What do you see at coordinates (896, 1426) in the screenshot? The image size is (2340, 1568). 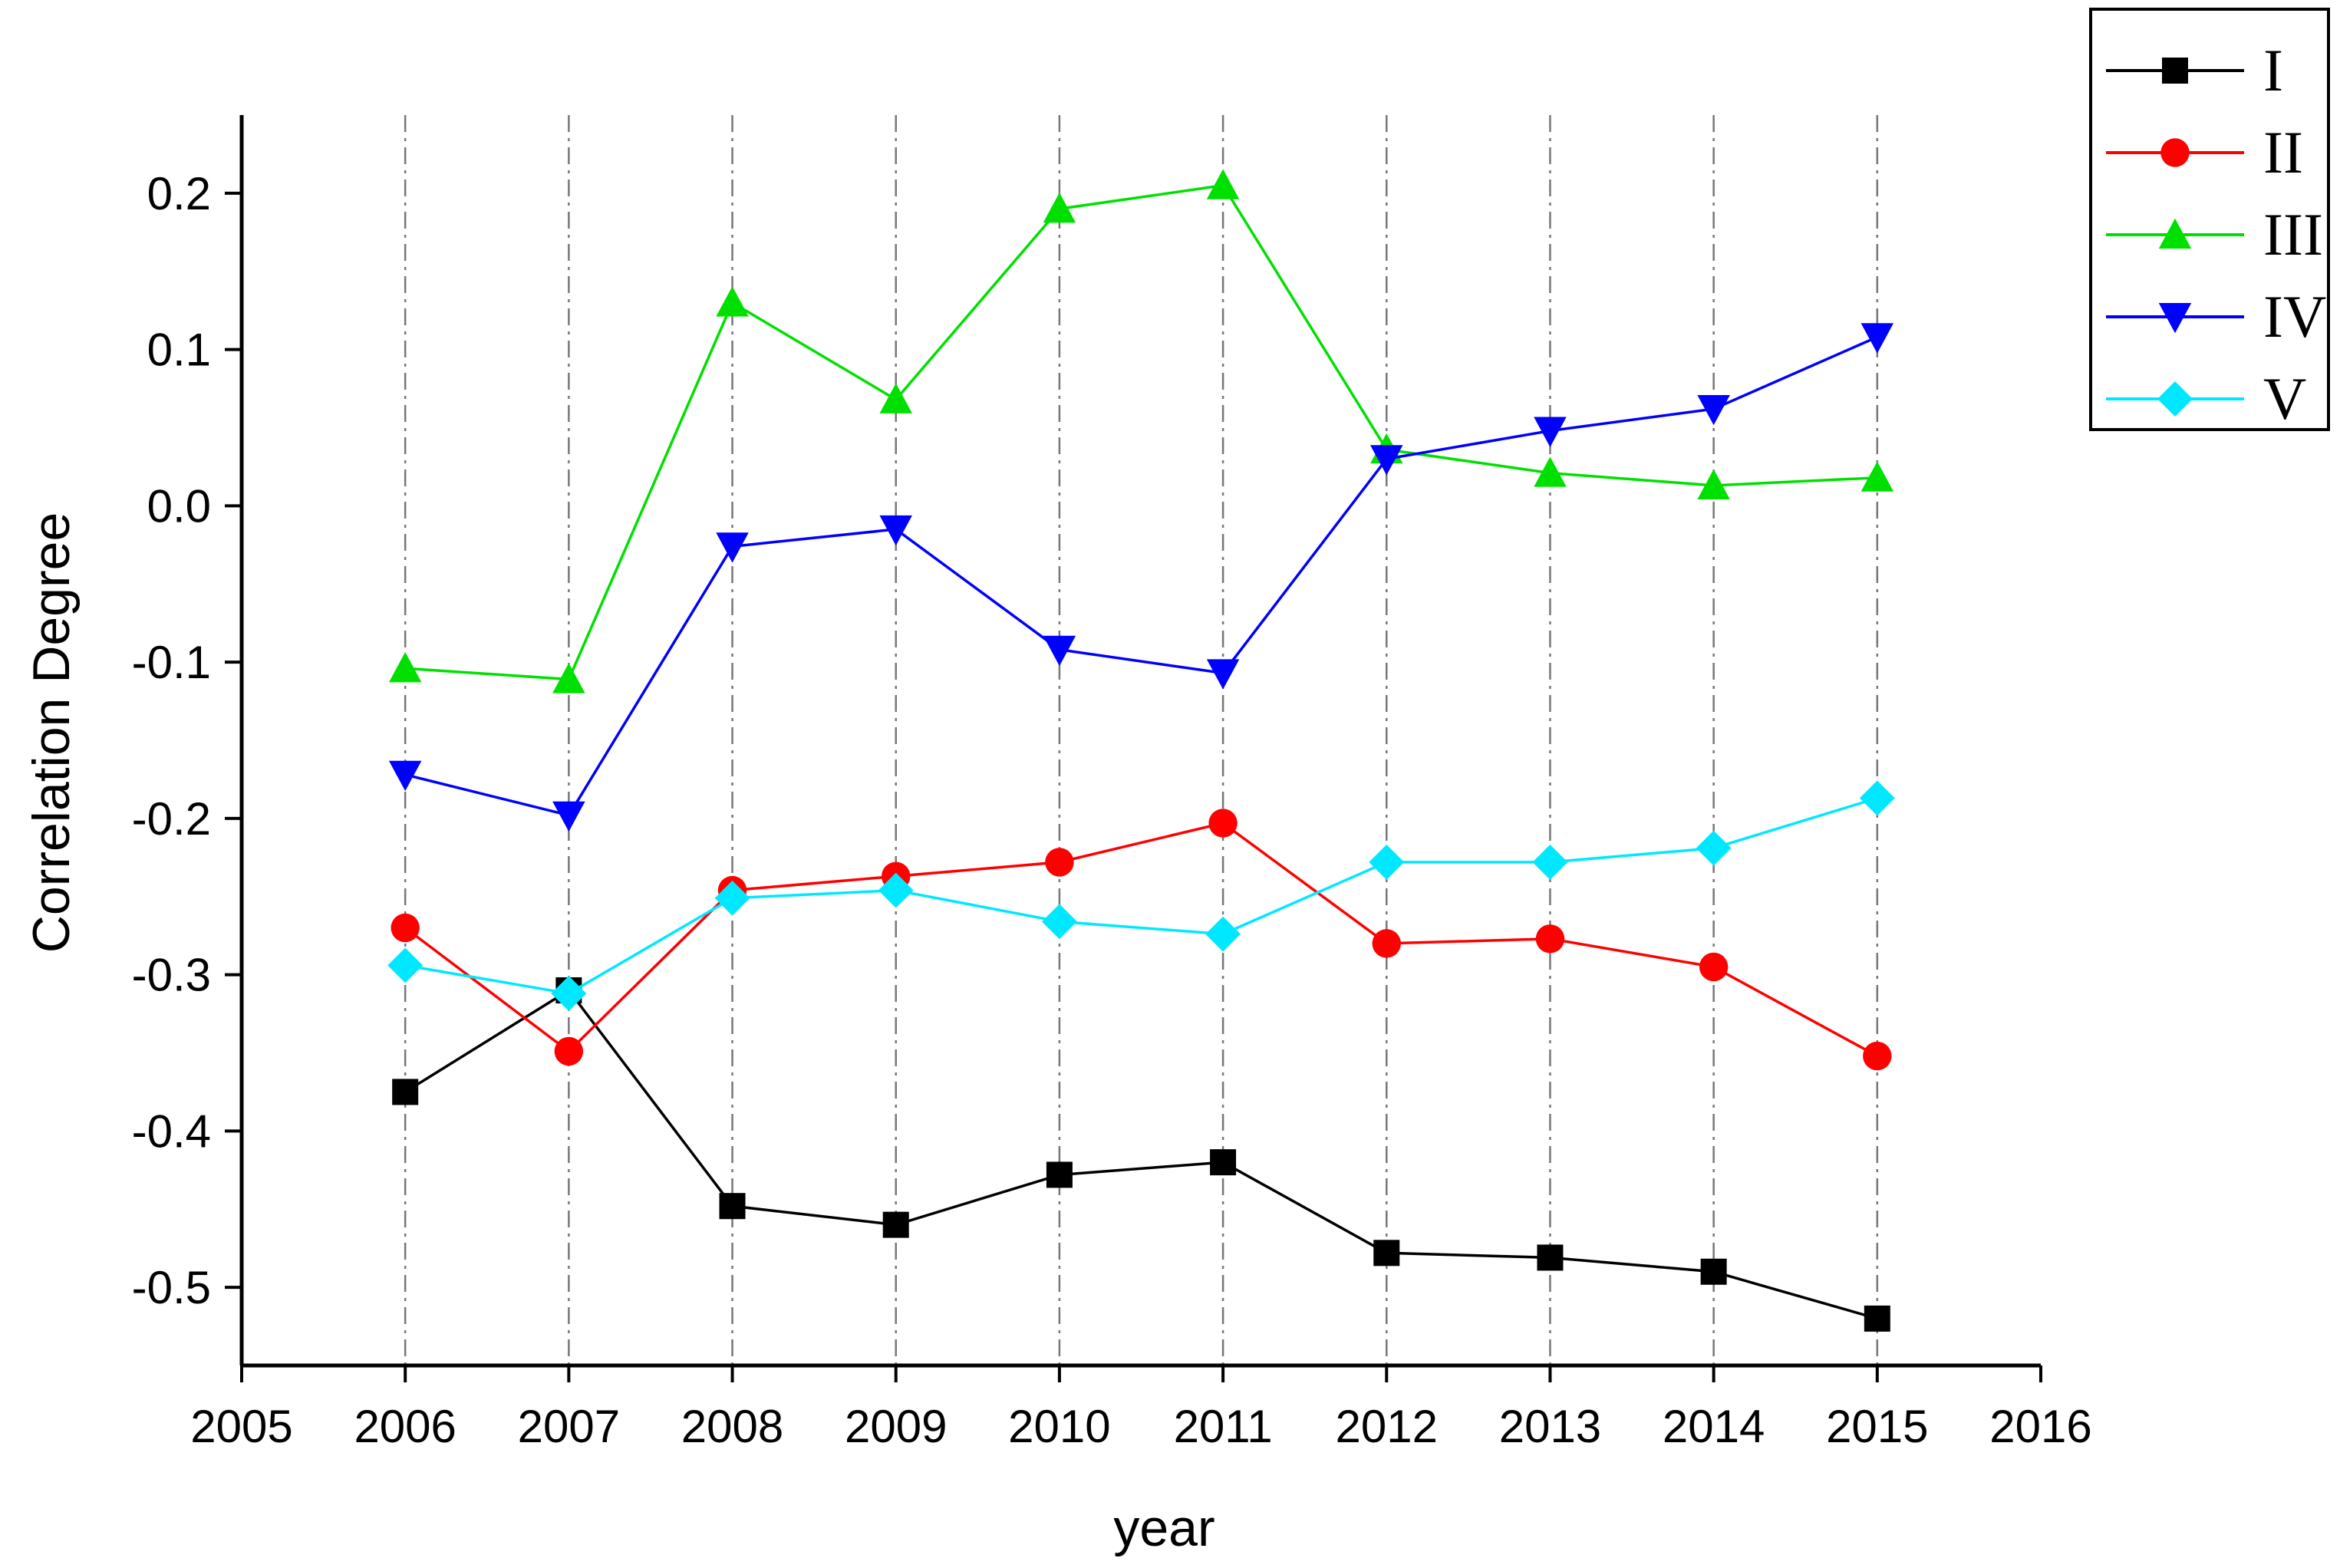 I see `x-tick-label-2009: 2009` at bounding box center [896, 1426].